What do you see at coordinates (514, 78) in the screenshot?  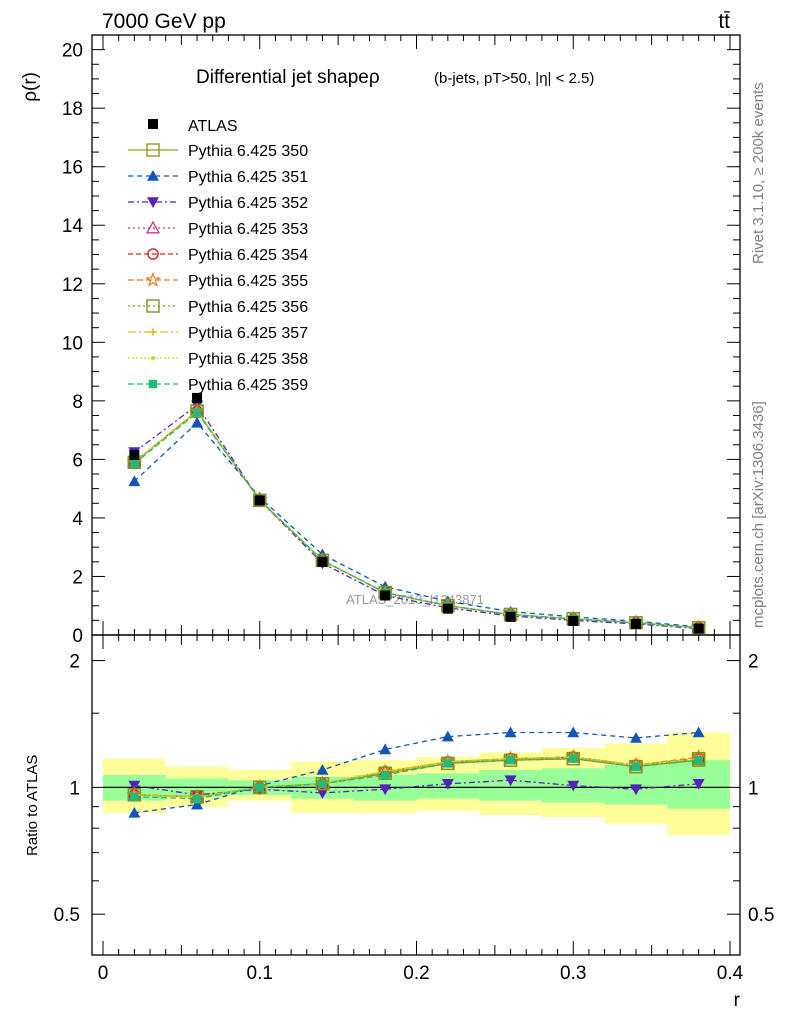 I see `plot-title-detail: (b-jets, pT>50, |η| < 2.5)` at bounding box center [514, 78].